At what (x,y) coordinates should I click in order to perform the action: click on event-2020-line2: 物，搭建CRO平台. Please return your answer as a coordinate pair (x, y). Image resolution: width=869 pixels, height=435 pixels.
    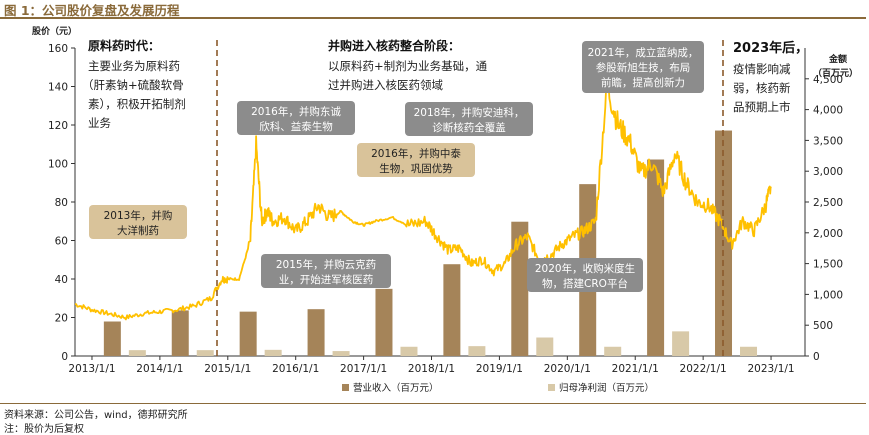
    Looking at the image, I should click on (585, 283).